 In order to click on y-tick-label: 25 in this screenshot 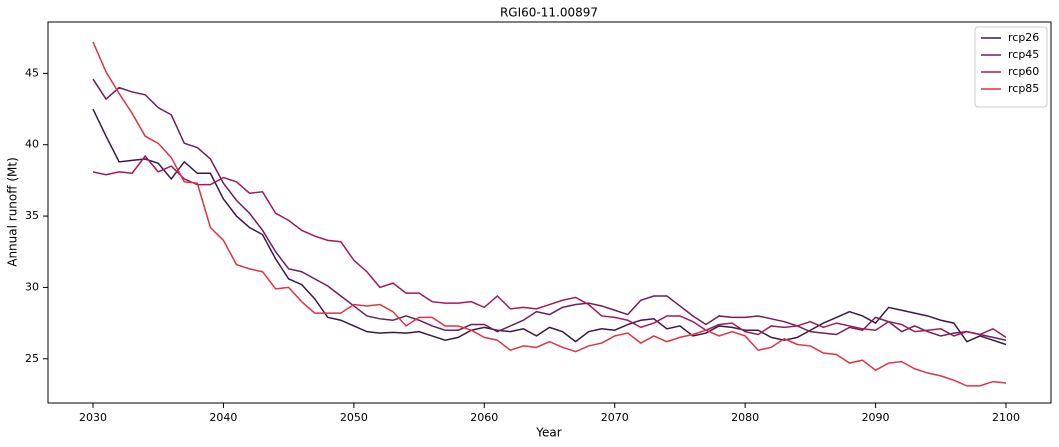, I will do `click(32, 358)`.